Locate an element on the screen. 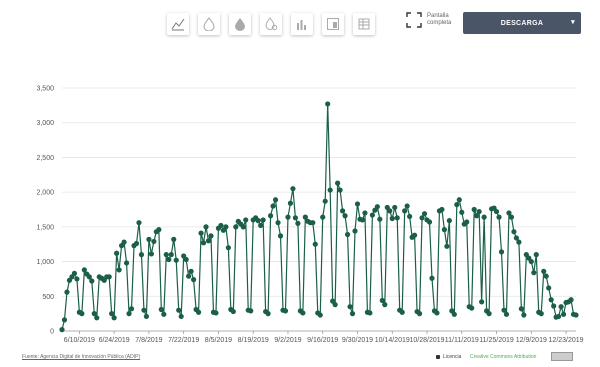  bar-chart-button is located at coordinates (302, 24).